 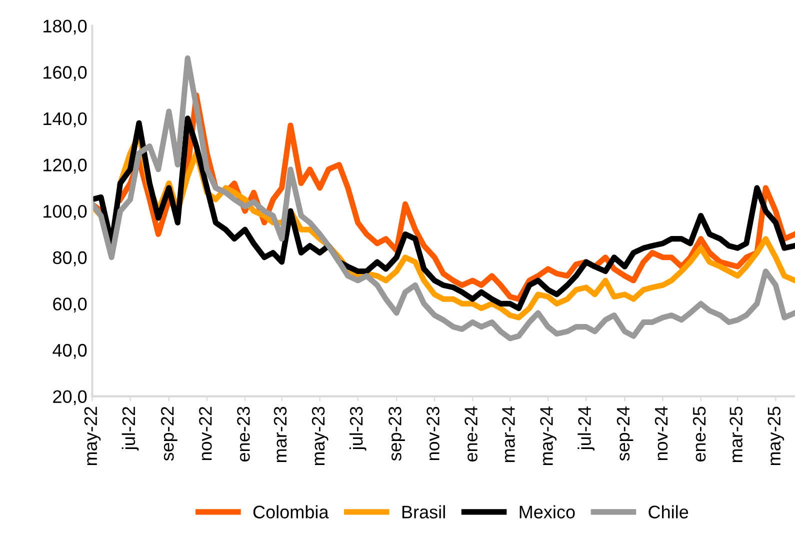 What do you see at coordinates (243, 434) in the screenshot?
I see `x-tick-label: ene-23` at bounding box center [243, 434].